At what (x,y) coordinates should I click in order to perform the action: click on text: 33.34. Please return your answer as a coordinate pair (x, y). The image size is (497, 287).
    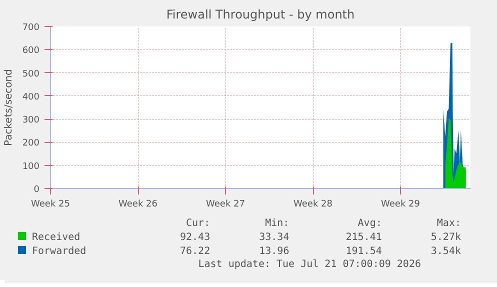
    Looking at the image, I should click on (274, 238).